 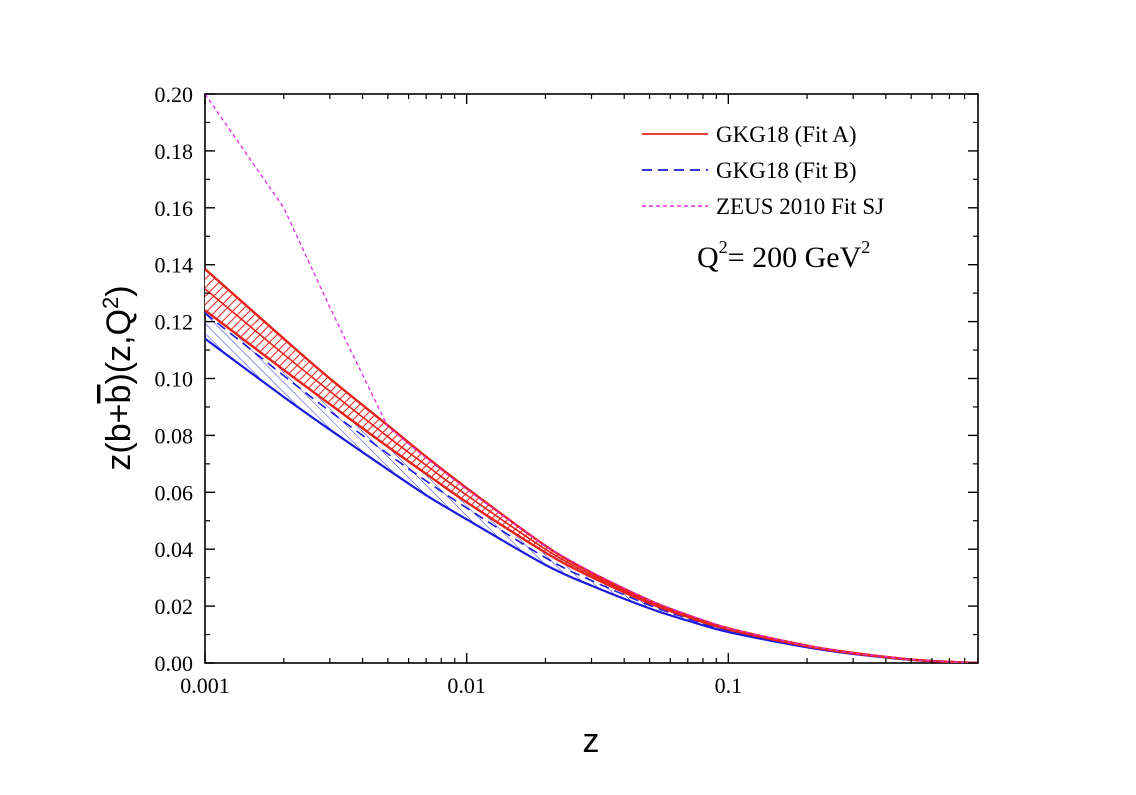 I want to click on y-title-sup: 2, so click(x=110, y=303).